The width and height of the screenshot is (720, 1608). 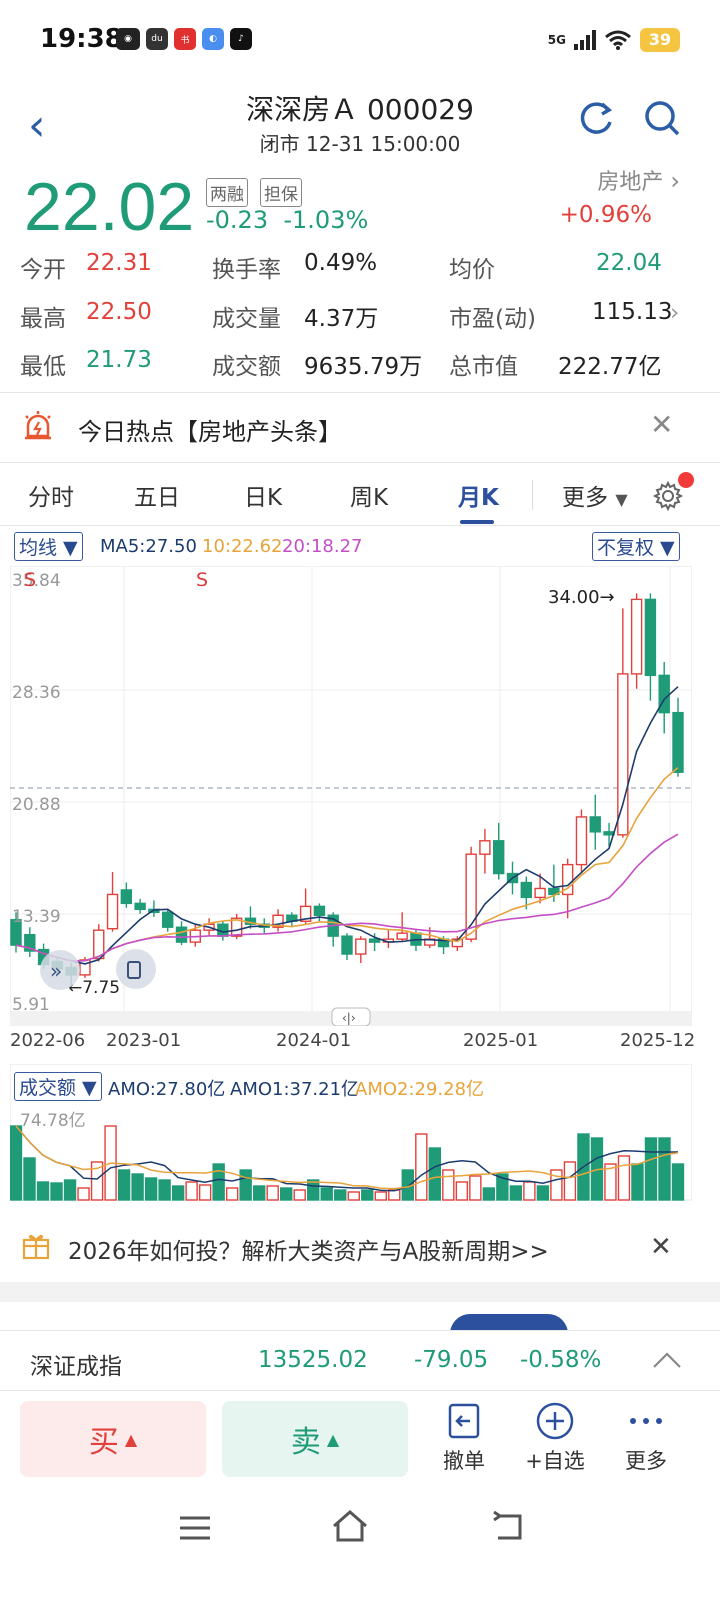 I want to click on ma-select: 均线 ▼, so click(x=48, y=546).